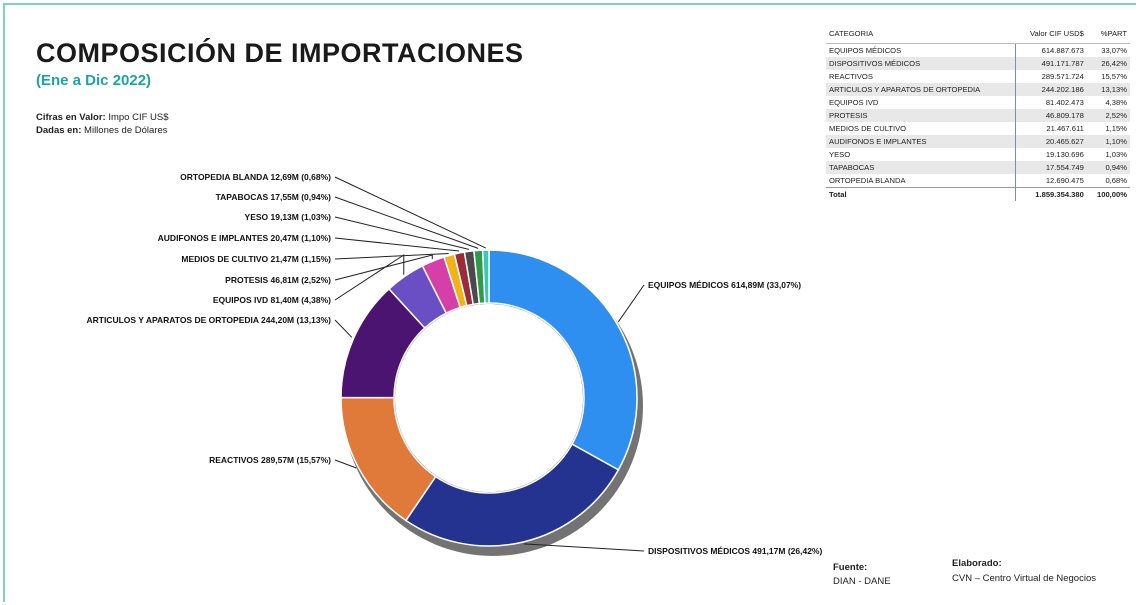  What do you see at coordinates (1108, 167) in the screenshot?
I see `cell-part: 0,94%` at bounding box center [1108, 167].